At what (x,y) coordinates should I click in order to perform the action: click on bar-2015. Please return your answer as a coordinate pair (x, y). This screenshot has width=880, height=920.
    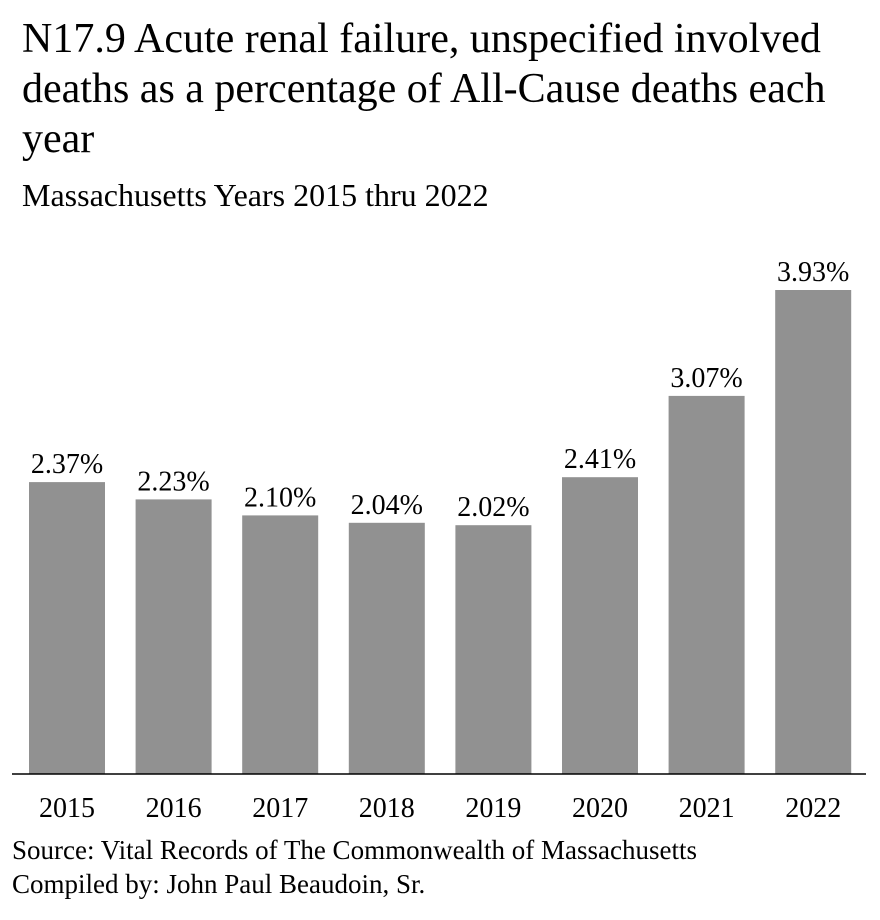
    Looking at the image, I should click on (67, 628).